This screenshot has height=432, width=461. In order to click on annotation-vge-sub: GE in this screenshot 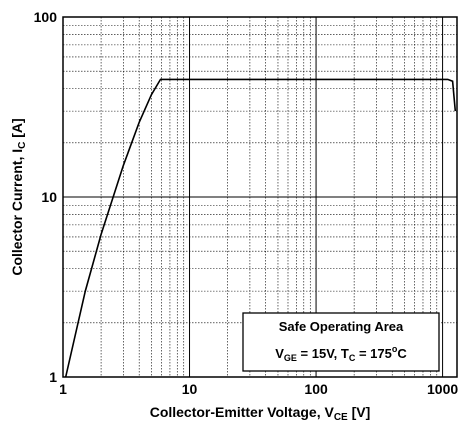, I will do `click(290, 358)`.